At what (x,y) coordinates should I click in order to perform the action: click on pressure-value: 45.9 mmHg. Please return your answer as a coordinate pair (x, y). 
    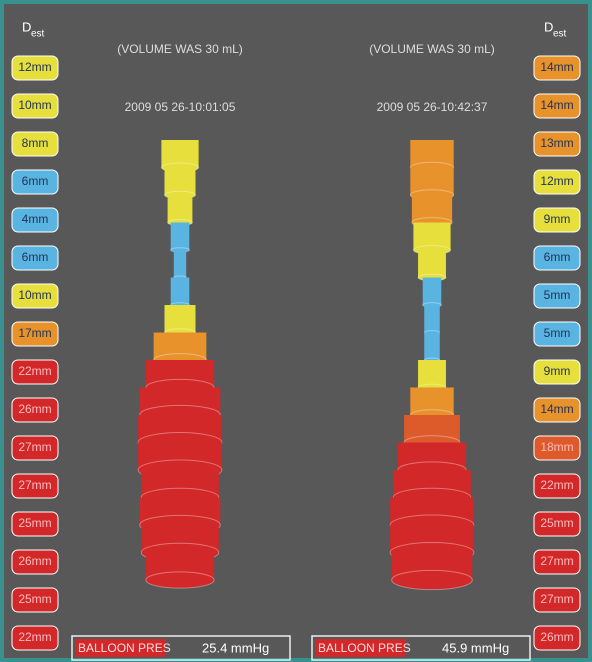
    Looking at the image, I should click on (475, 647).